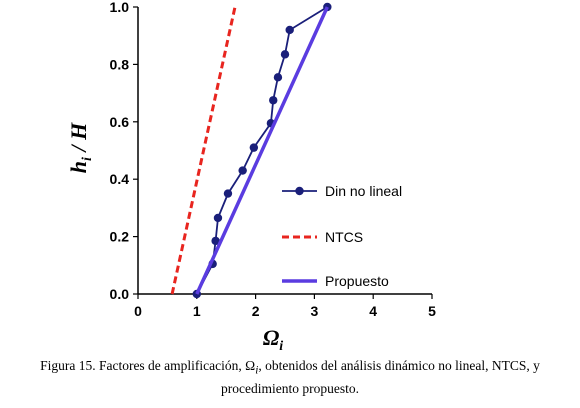 This screenshot has height=408, width=580. What do you see at coordinates (363, 191) in the screenshot?
I see `legend-label: Din no lineal` at bounding box center [363, 191].